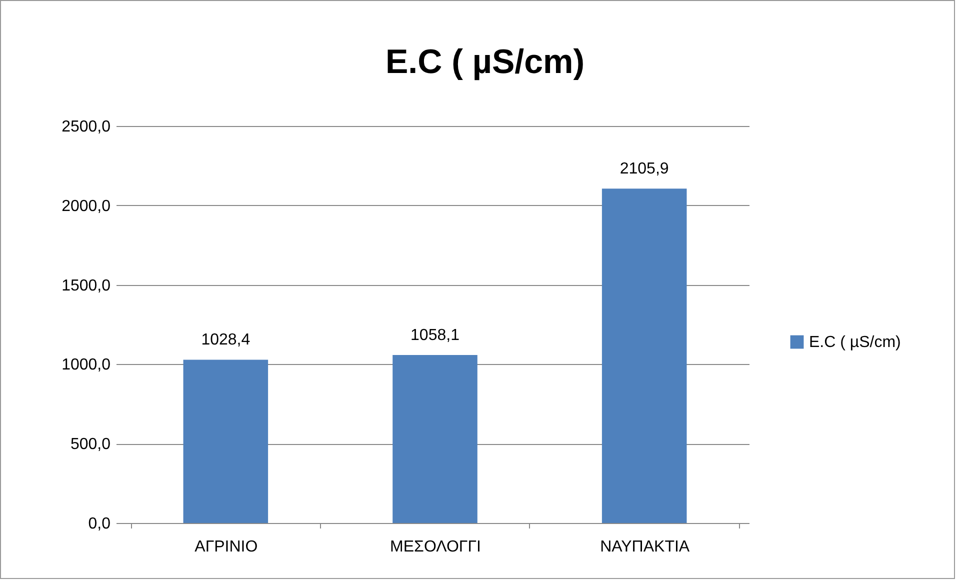 This screenshot has height=581, width=957. I want to click on y-tick-label: 2500,0, so click(86, 127).